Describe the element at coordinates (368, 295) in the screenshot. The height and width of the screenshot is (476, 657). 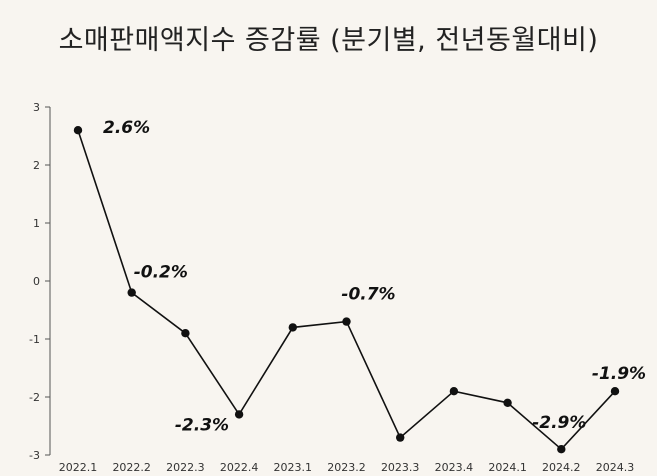
I see `data-label: -0.7%` at that location.